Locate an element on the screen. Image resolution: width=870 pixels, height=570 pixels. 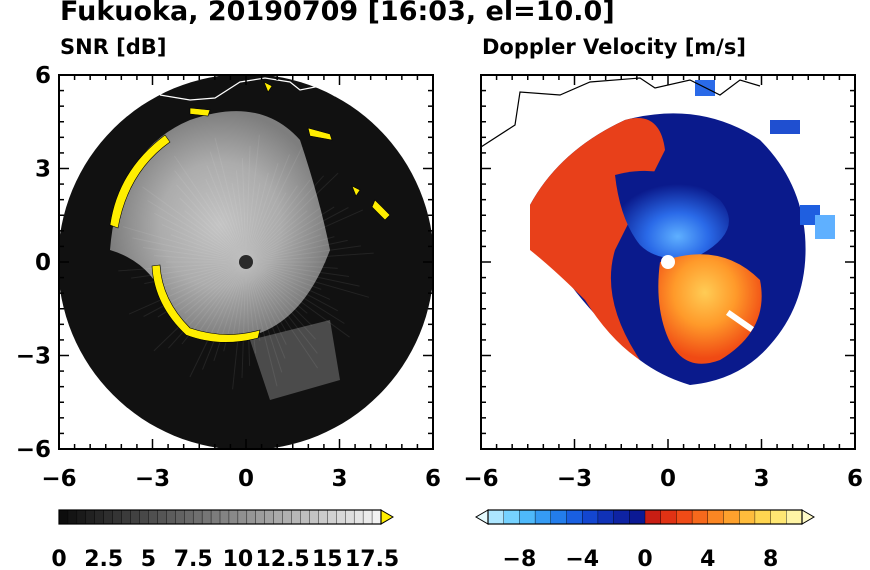
figure-title: Fukuoka, 20190709 [16:03, el=10.0] is located at coordinates (337, 13).